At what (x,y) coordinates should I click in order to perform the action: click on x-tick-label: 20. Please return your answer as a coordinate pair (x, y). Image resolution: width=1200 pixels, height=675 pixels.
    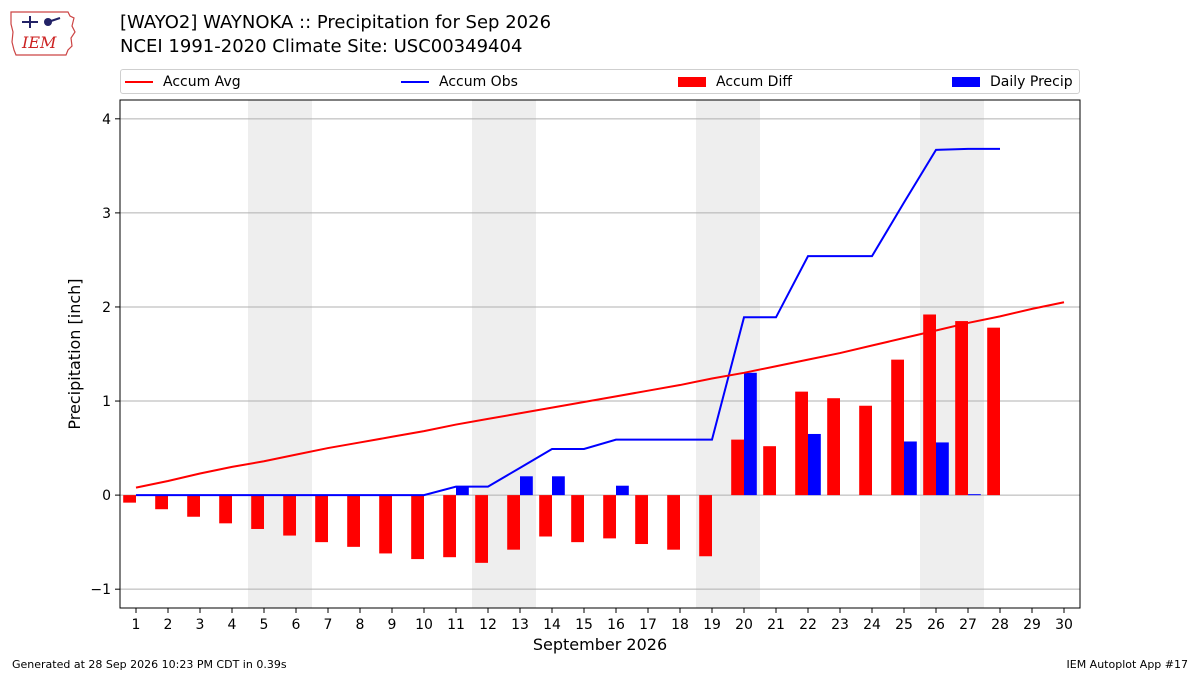
    Looking at the image, I should click on (744, 625).